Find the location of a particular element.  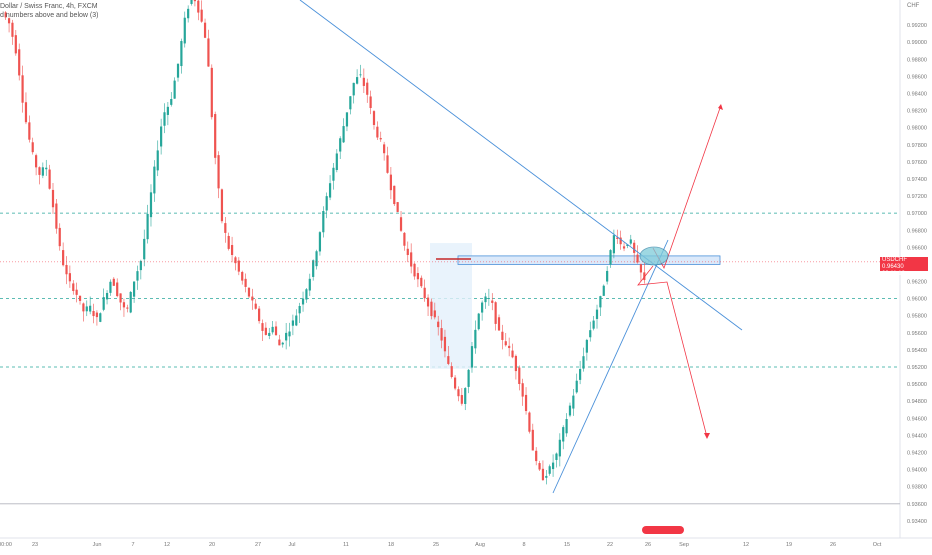

currency-label: CHF is located at coordinates (913, 6).